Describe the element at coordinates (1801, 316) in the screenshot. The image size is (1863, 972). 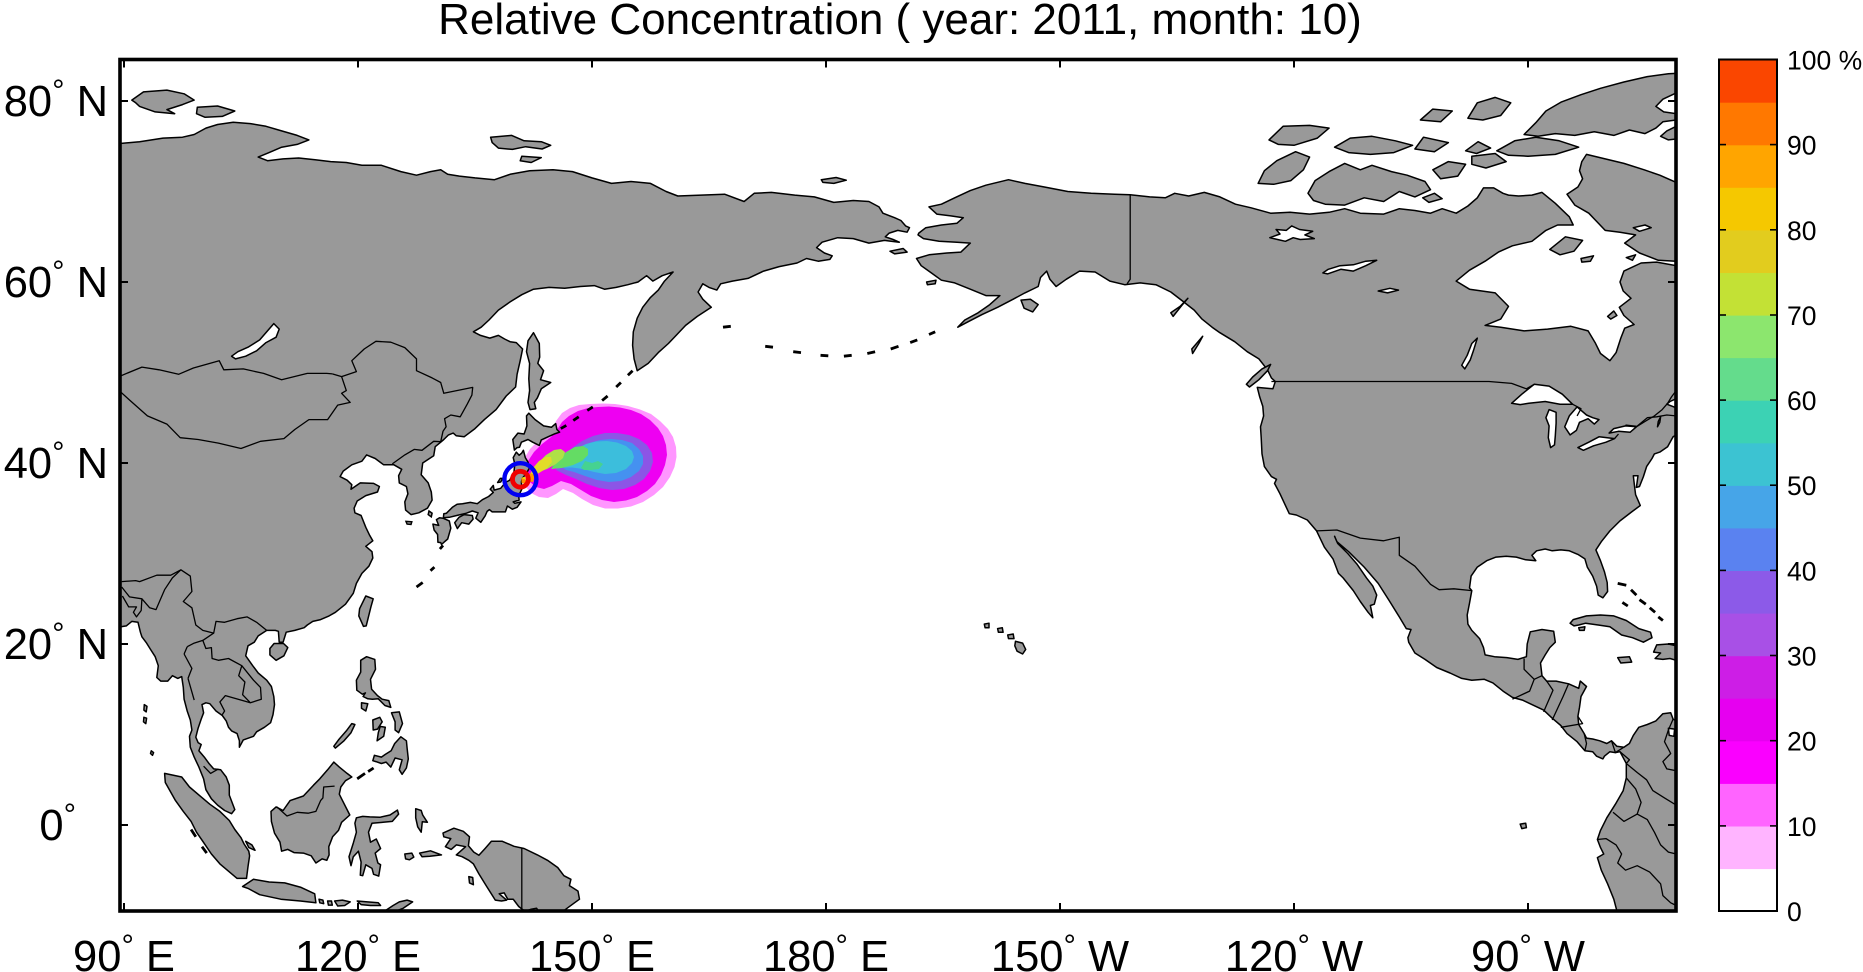
I see `svg-text: 70` at that location.